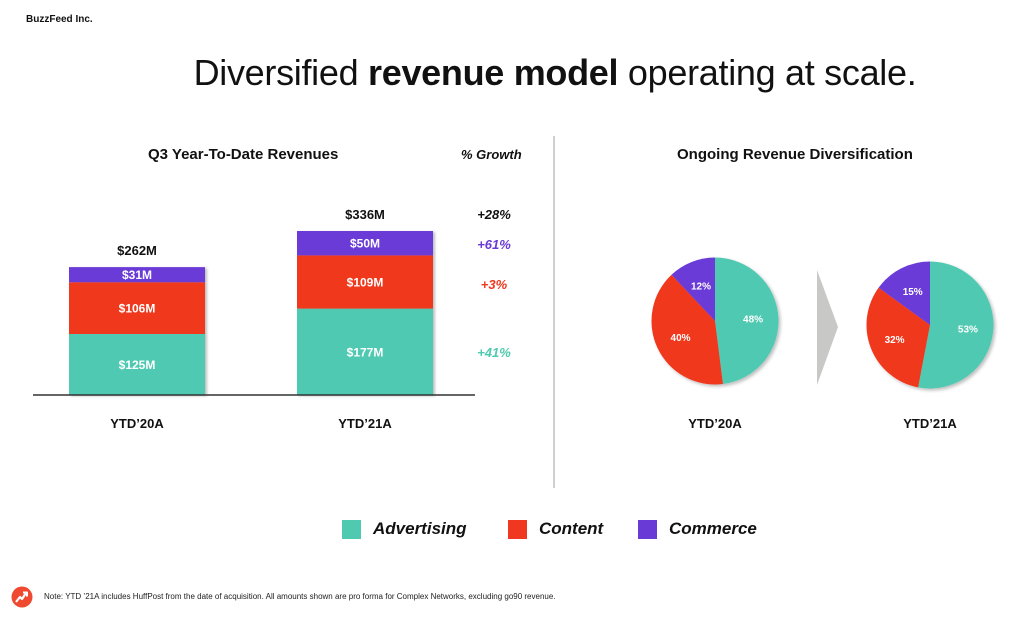  I want to click on legend-item-advertising: Advertising, so click(404, 529).